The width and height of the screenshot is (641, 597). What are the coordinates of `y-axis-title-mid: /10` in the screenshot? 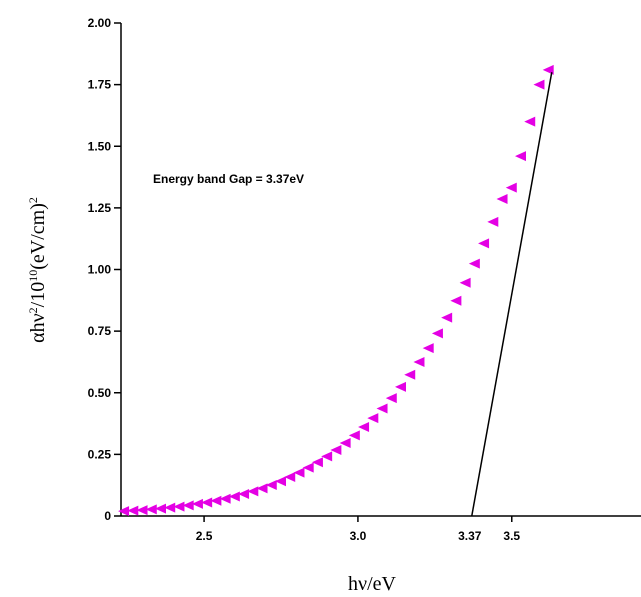 It's located at (38, 295).